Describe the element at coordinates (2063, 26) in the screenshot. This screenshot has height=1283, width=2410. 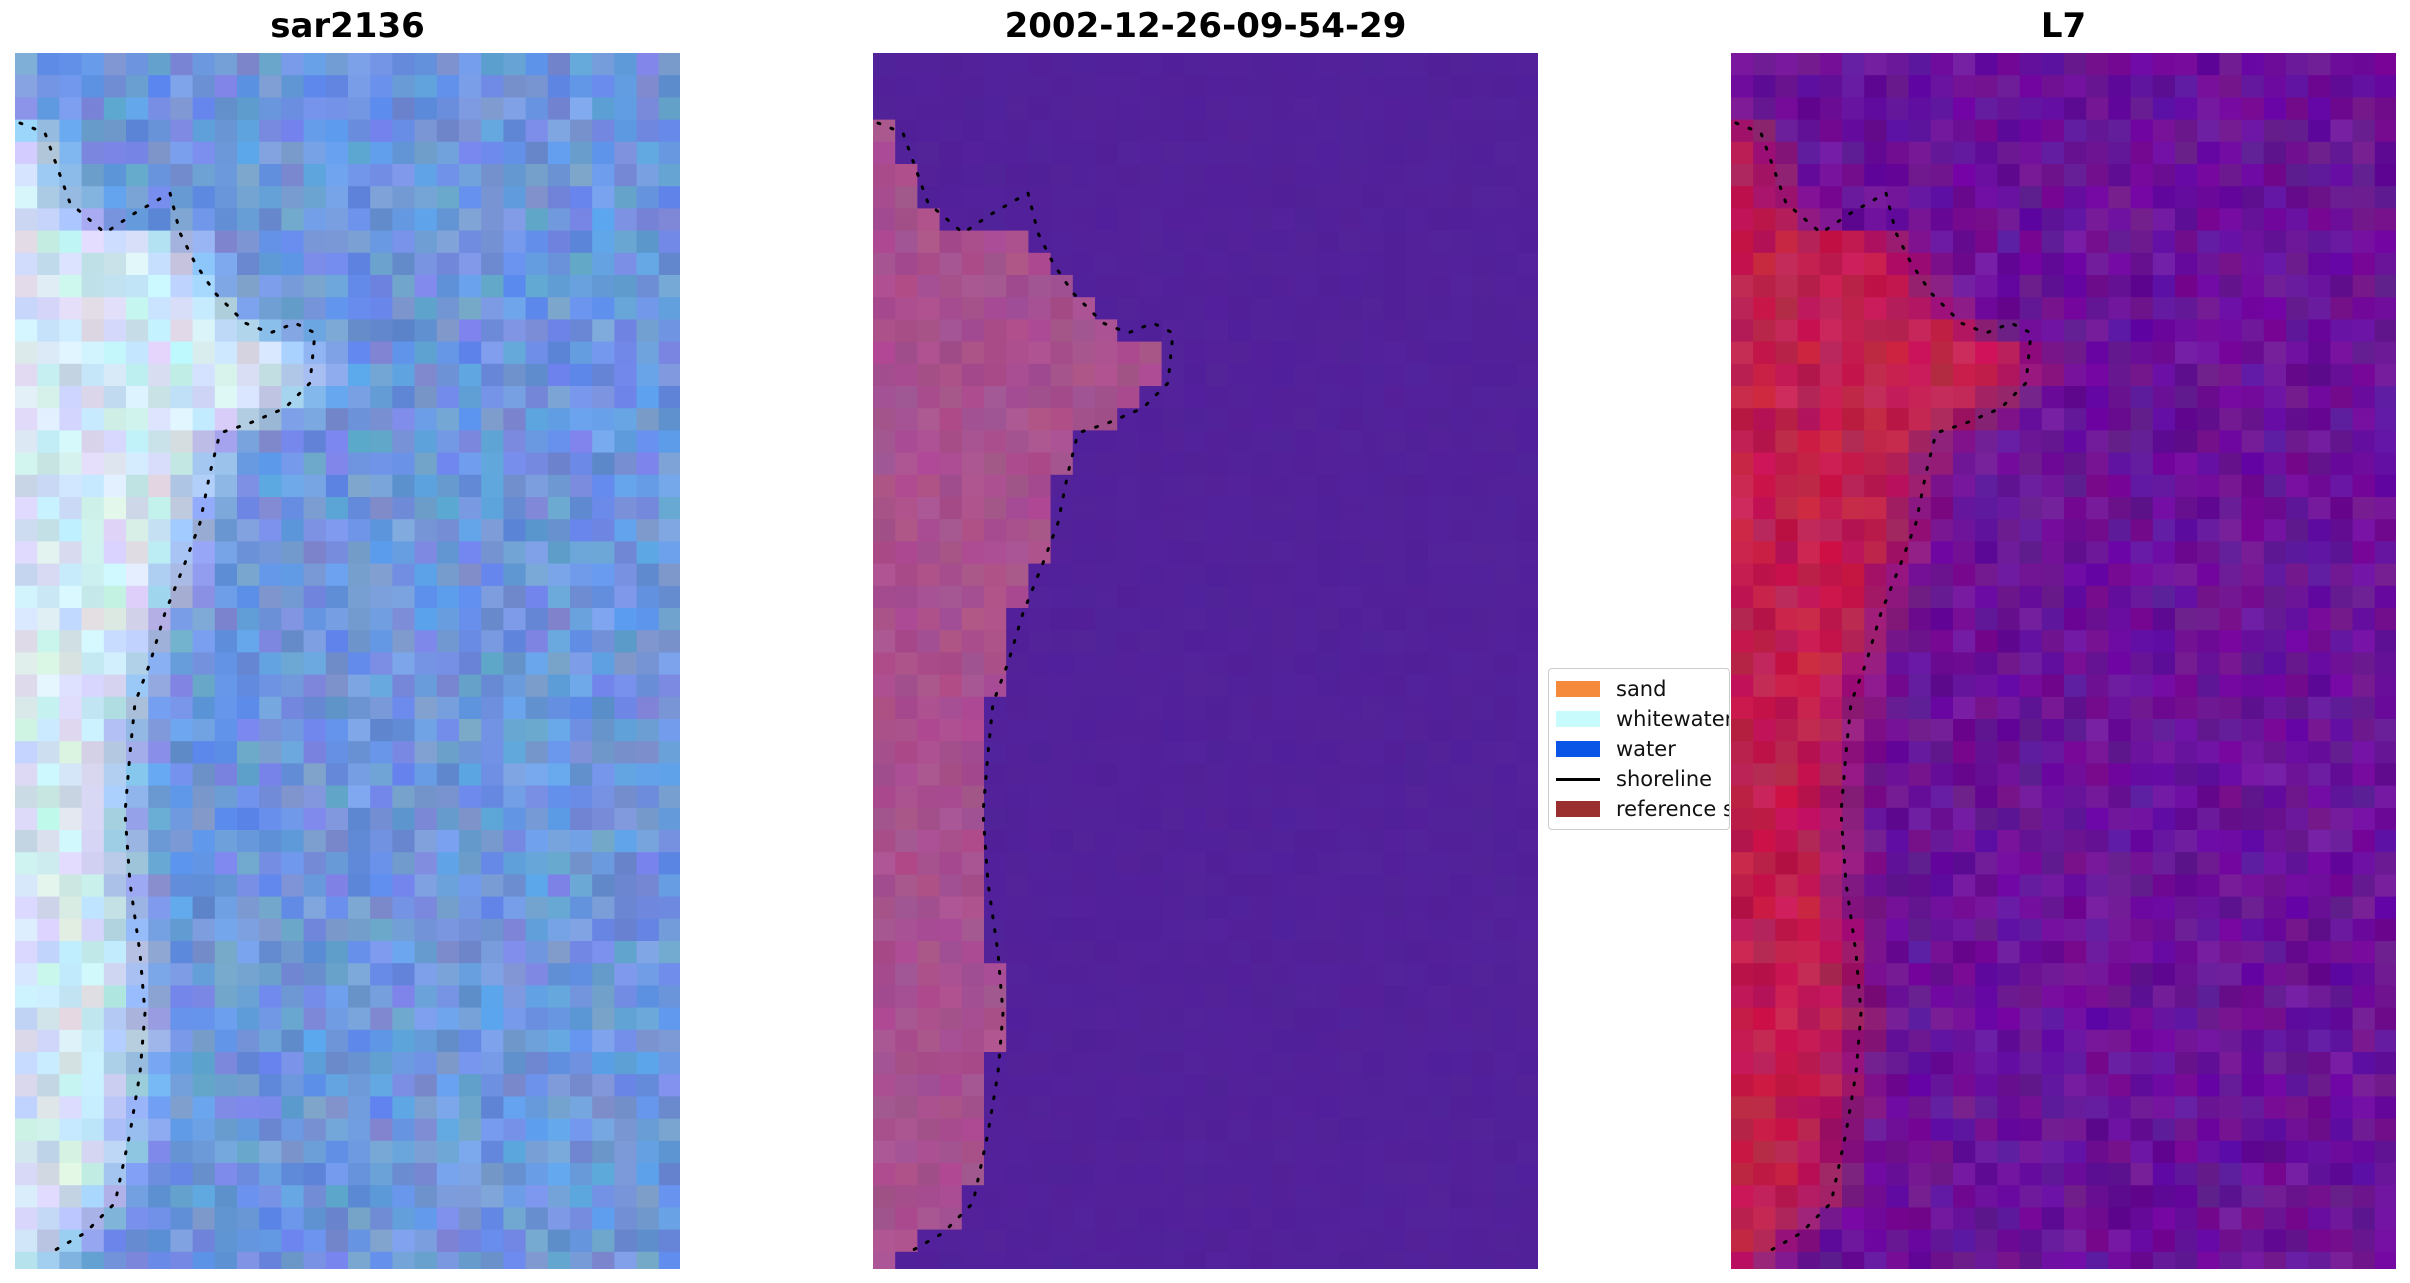
I see `panel-title-index: L7` at that location.